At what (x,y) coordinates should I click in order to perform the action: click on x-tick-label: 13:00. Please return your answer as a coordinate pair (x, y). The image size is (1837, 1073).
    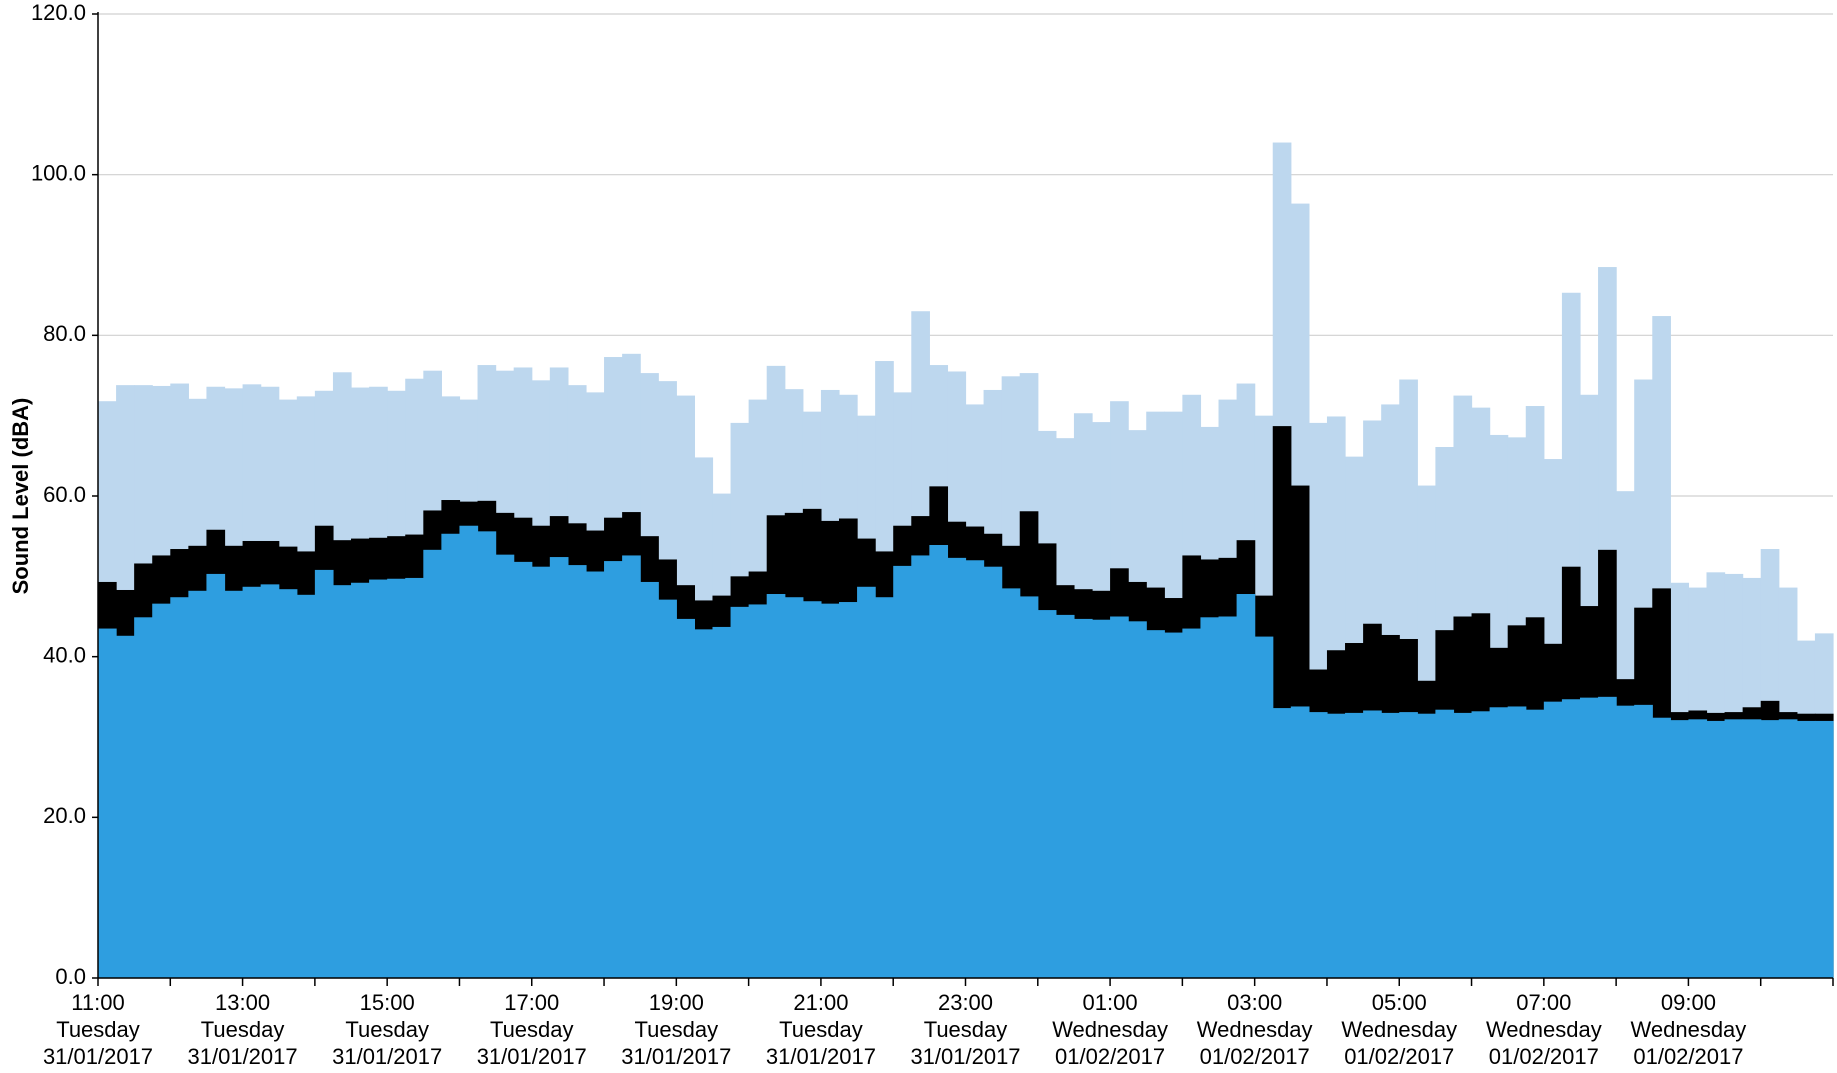
    Looking at the image, I should click on (242, 1002).